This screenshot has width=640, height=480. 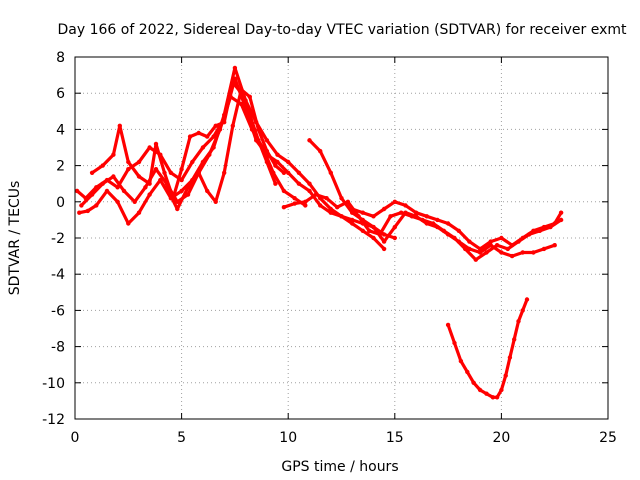 I want to click on x-tick-label: 10, so click(x=288, y=438).